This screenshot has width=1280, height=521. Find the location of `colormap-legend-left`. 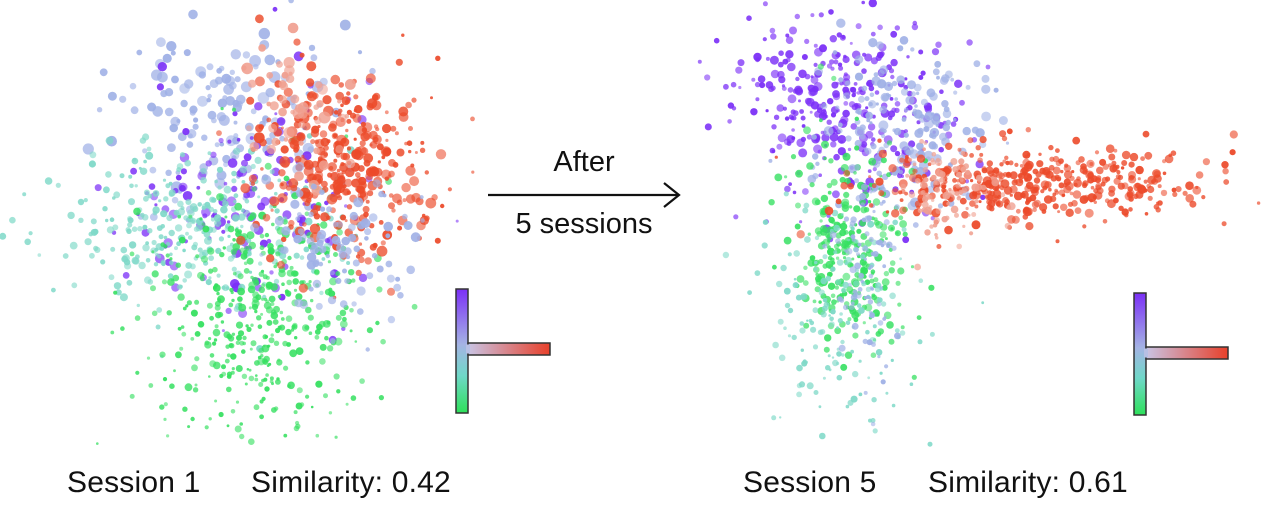

colormap-legend-left is located at coordinates (504, 353).